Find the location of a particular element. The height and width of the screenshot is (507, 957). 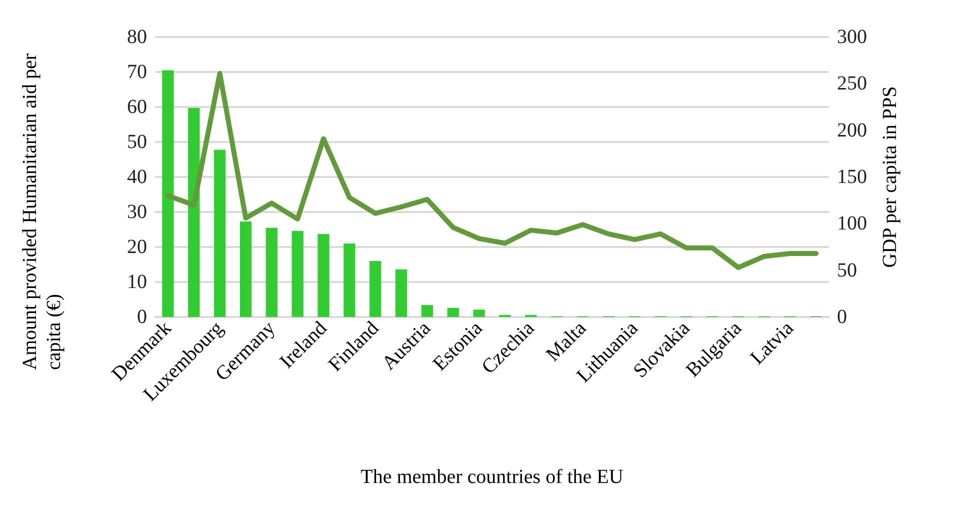

y2-tick-label: 200 is located at coordinates (852, 130).